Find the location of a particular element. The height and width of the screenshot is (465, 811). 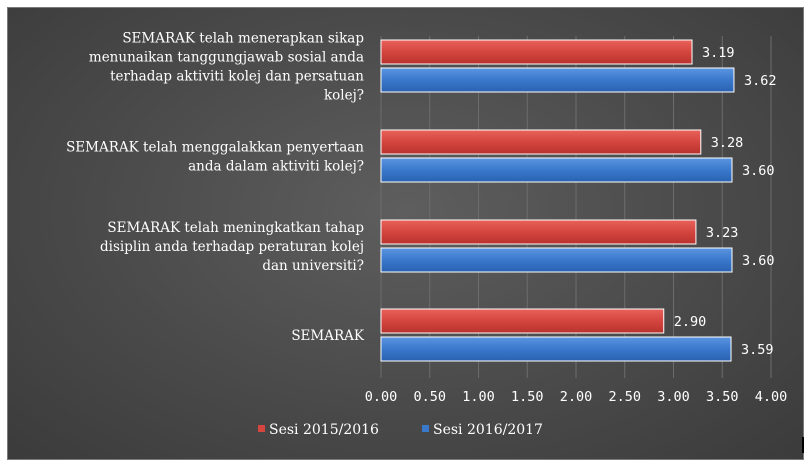

x-tick-label: 2.00 is located at coordinates (576, 397).